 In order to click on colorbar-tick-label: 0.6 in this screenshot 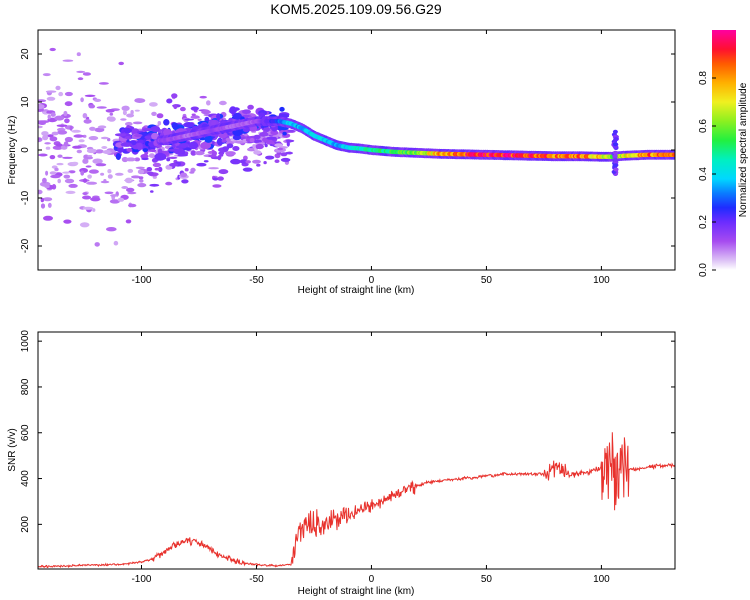, I will do `click(703, 126)`.